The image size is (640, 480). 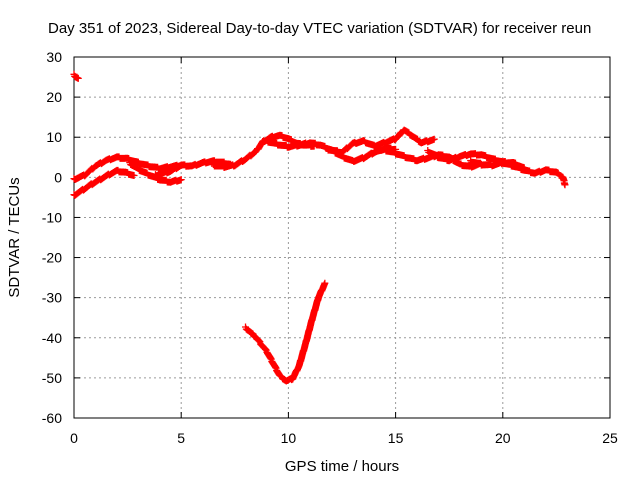 I want to click on series-arc-dip, so click(x=155, y=172).